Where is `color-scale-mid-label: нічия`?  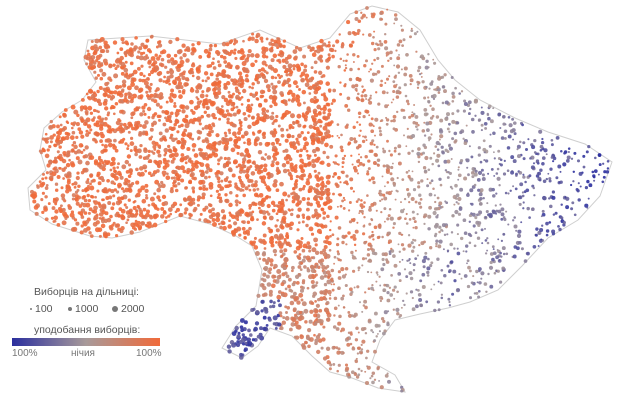
color-scale-mid-label: нічия is located at coordinates (83, 353).